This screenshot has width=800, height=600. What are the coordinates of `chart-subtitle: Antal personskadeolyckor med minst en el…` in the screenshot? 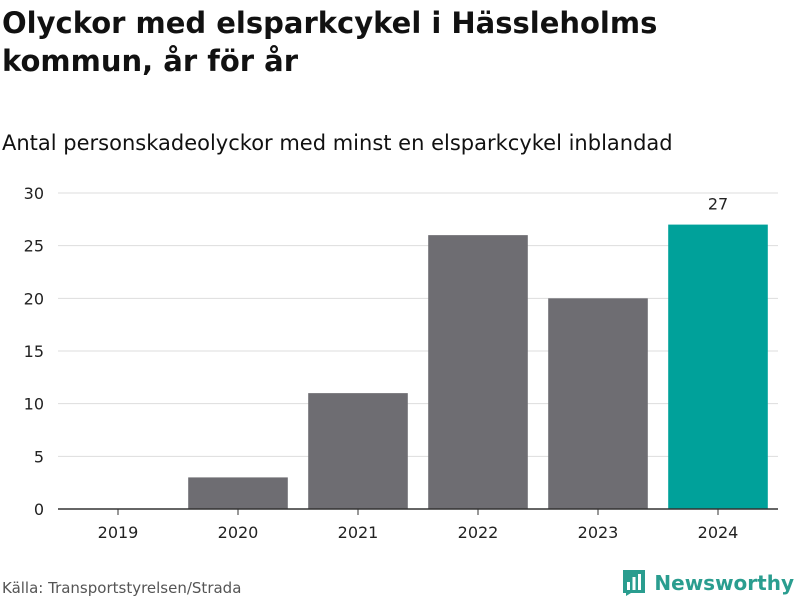 It's located at (337, 143).